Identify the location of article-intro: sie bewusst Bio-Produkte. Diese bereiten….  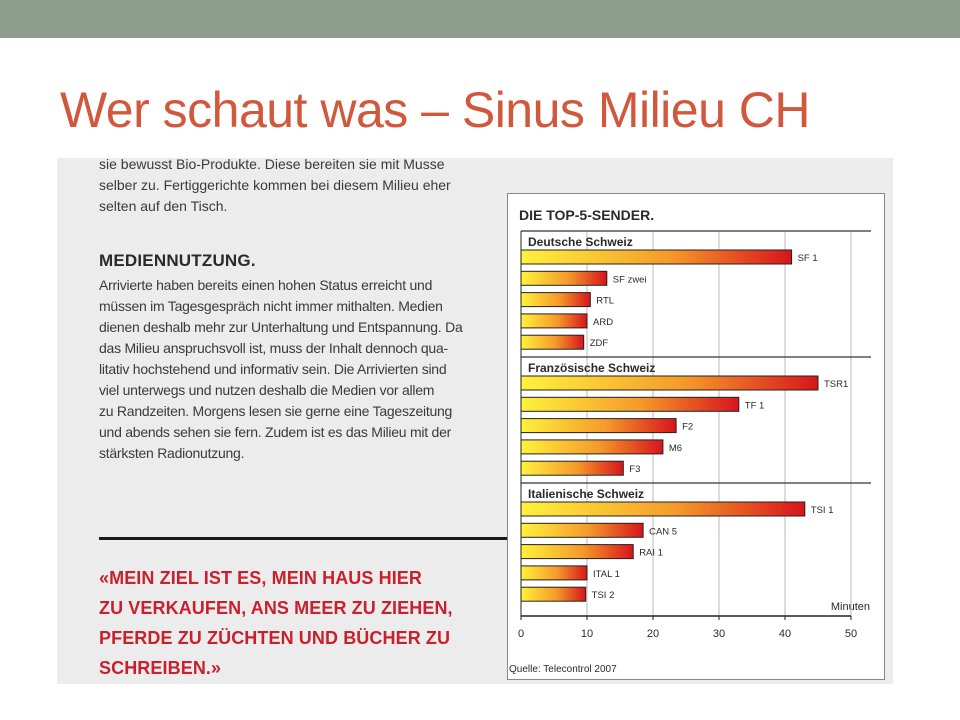
(275, 186).